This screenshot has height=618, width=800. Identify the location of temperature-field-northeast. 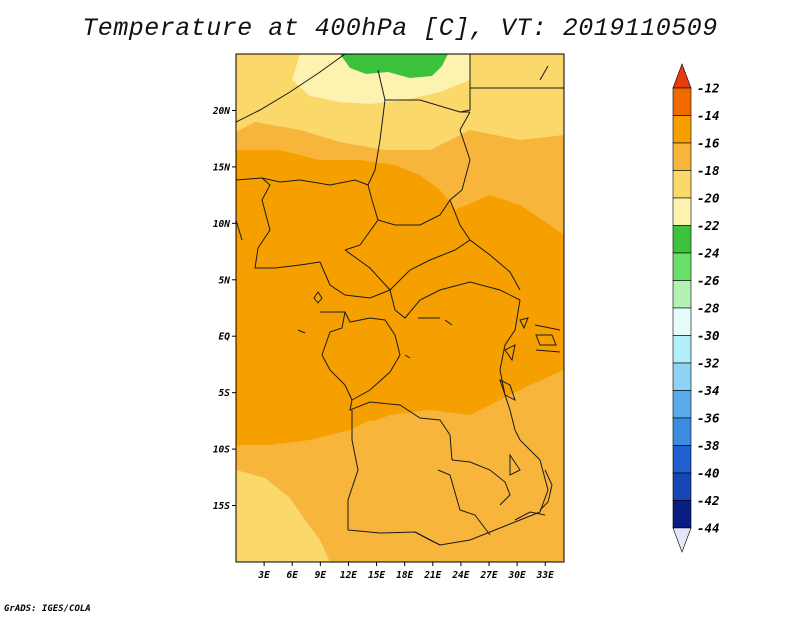
(517, 87).